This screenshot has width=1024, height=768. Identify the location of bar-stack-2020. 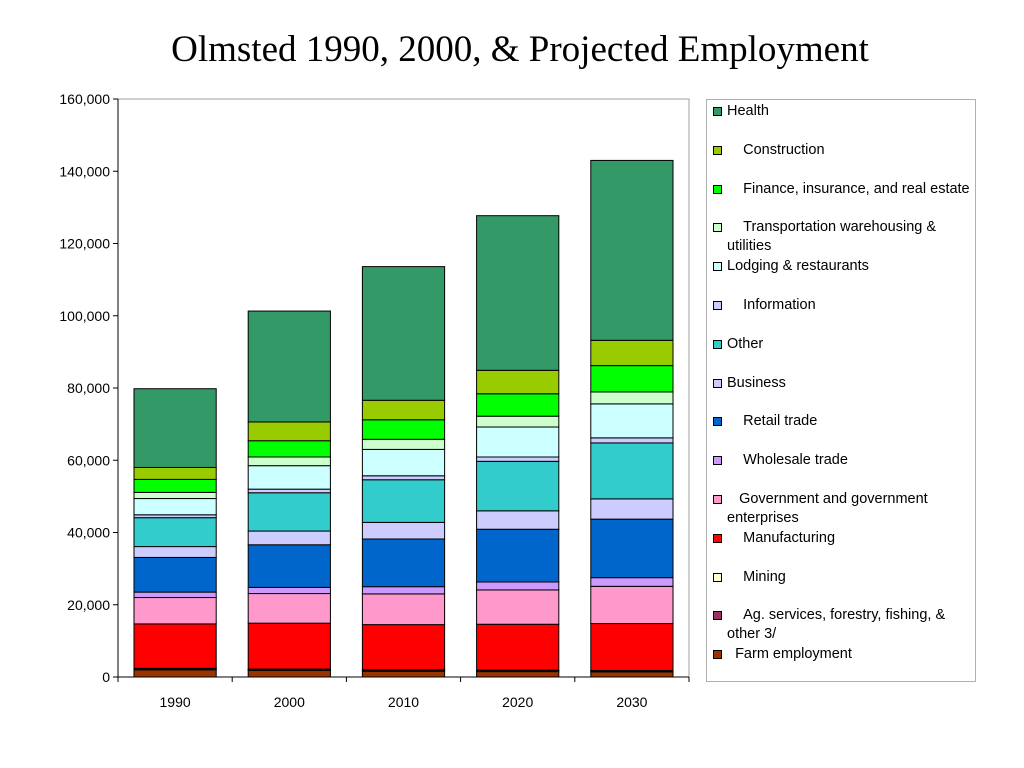
(518, 446).